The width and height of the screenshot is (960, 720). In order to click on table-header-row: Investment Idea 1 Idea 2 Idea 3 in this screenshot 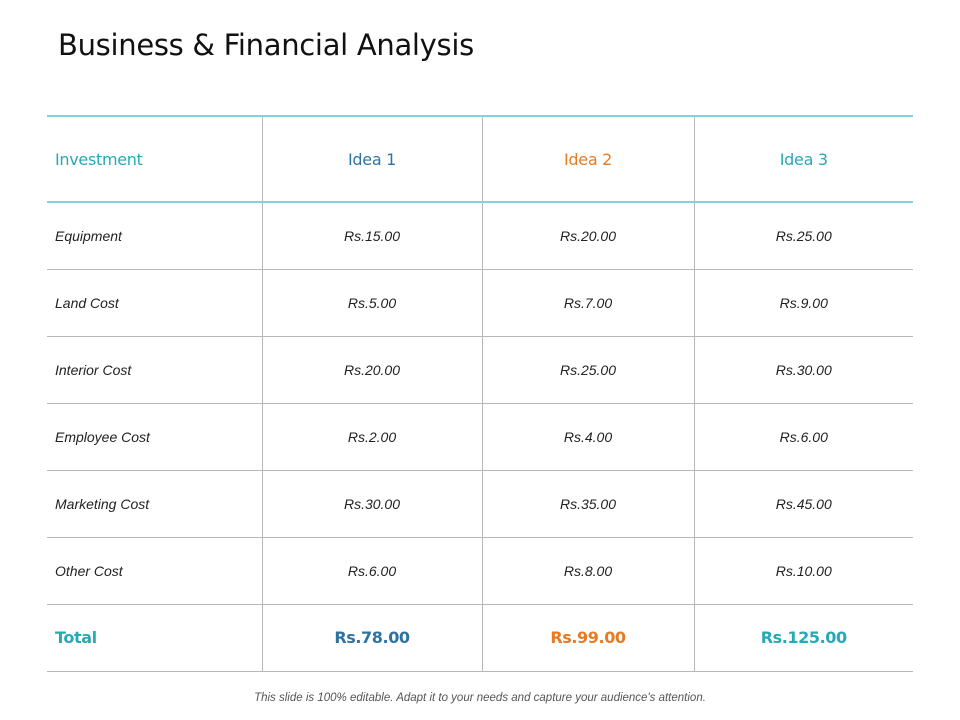, I will do `click(480, 159)`.